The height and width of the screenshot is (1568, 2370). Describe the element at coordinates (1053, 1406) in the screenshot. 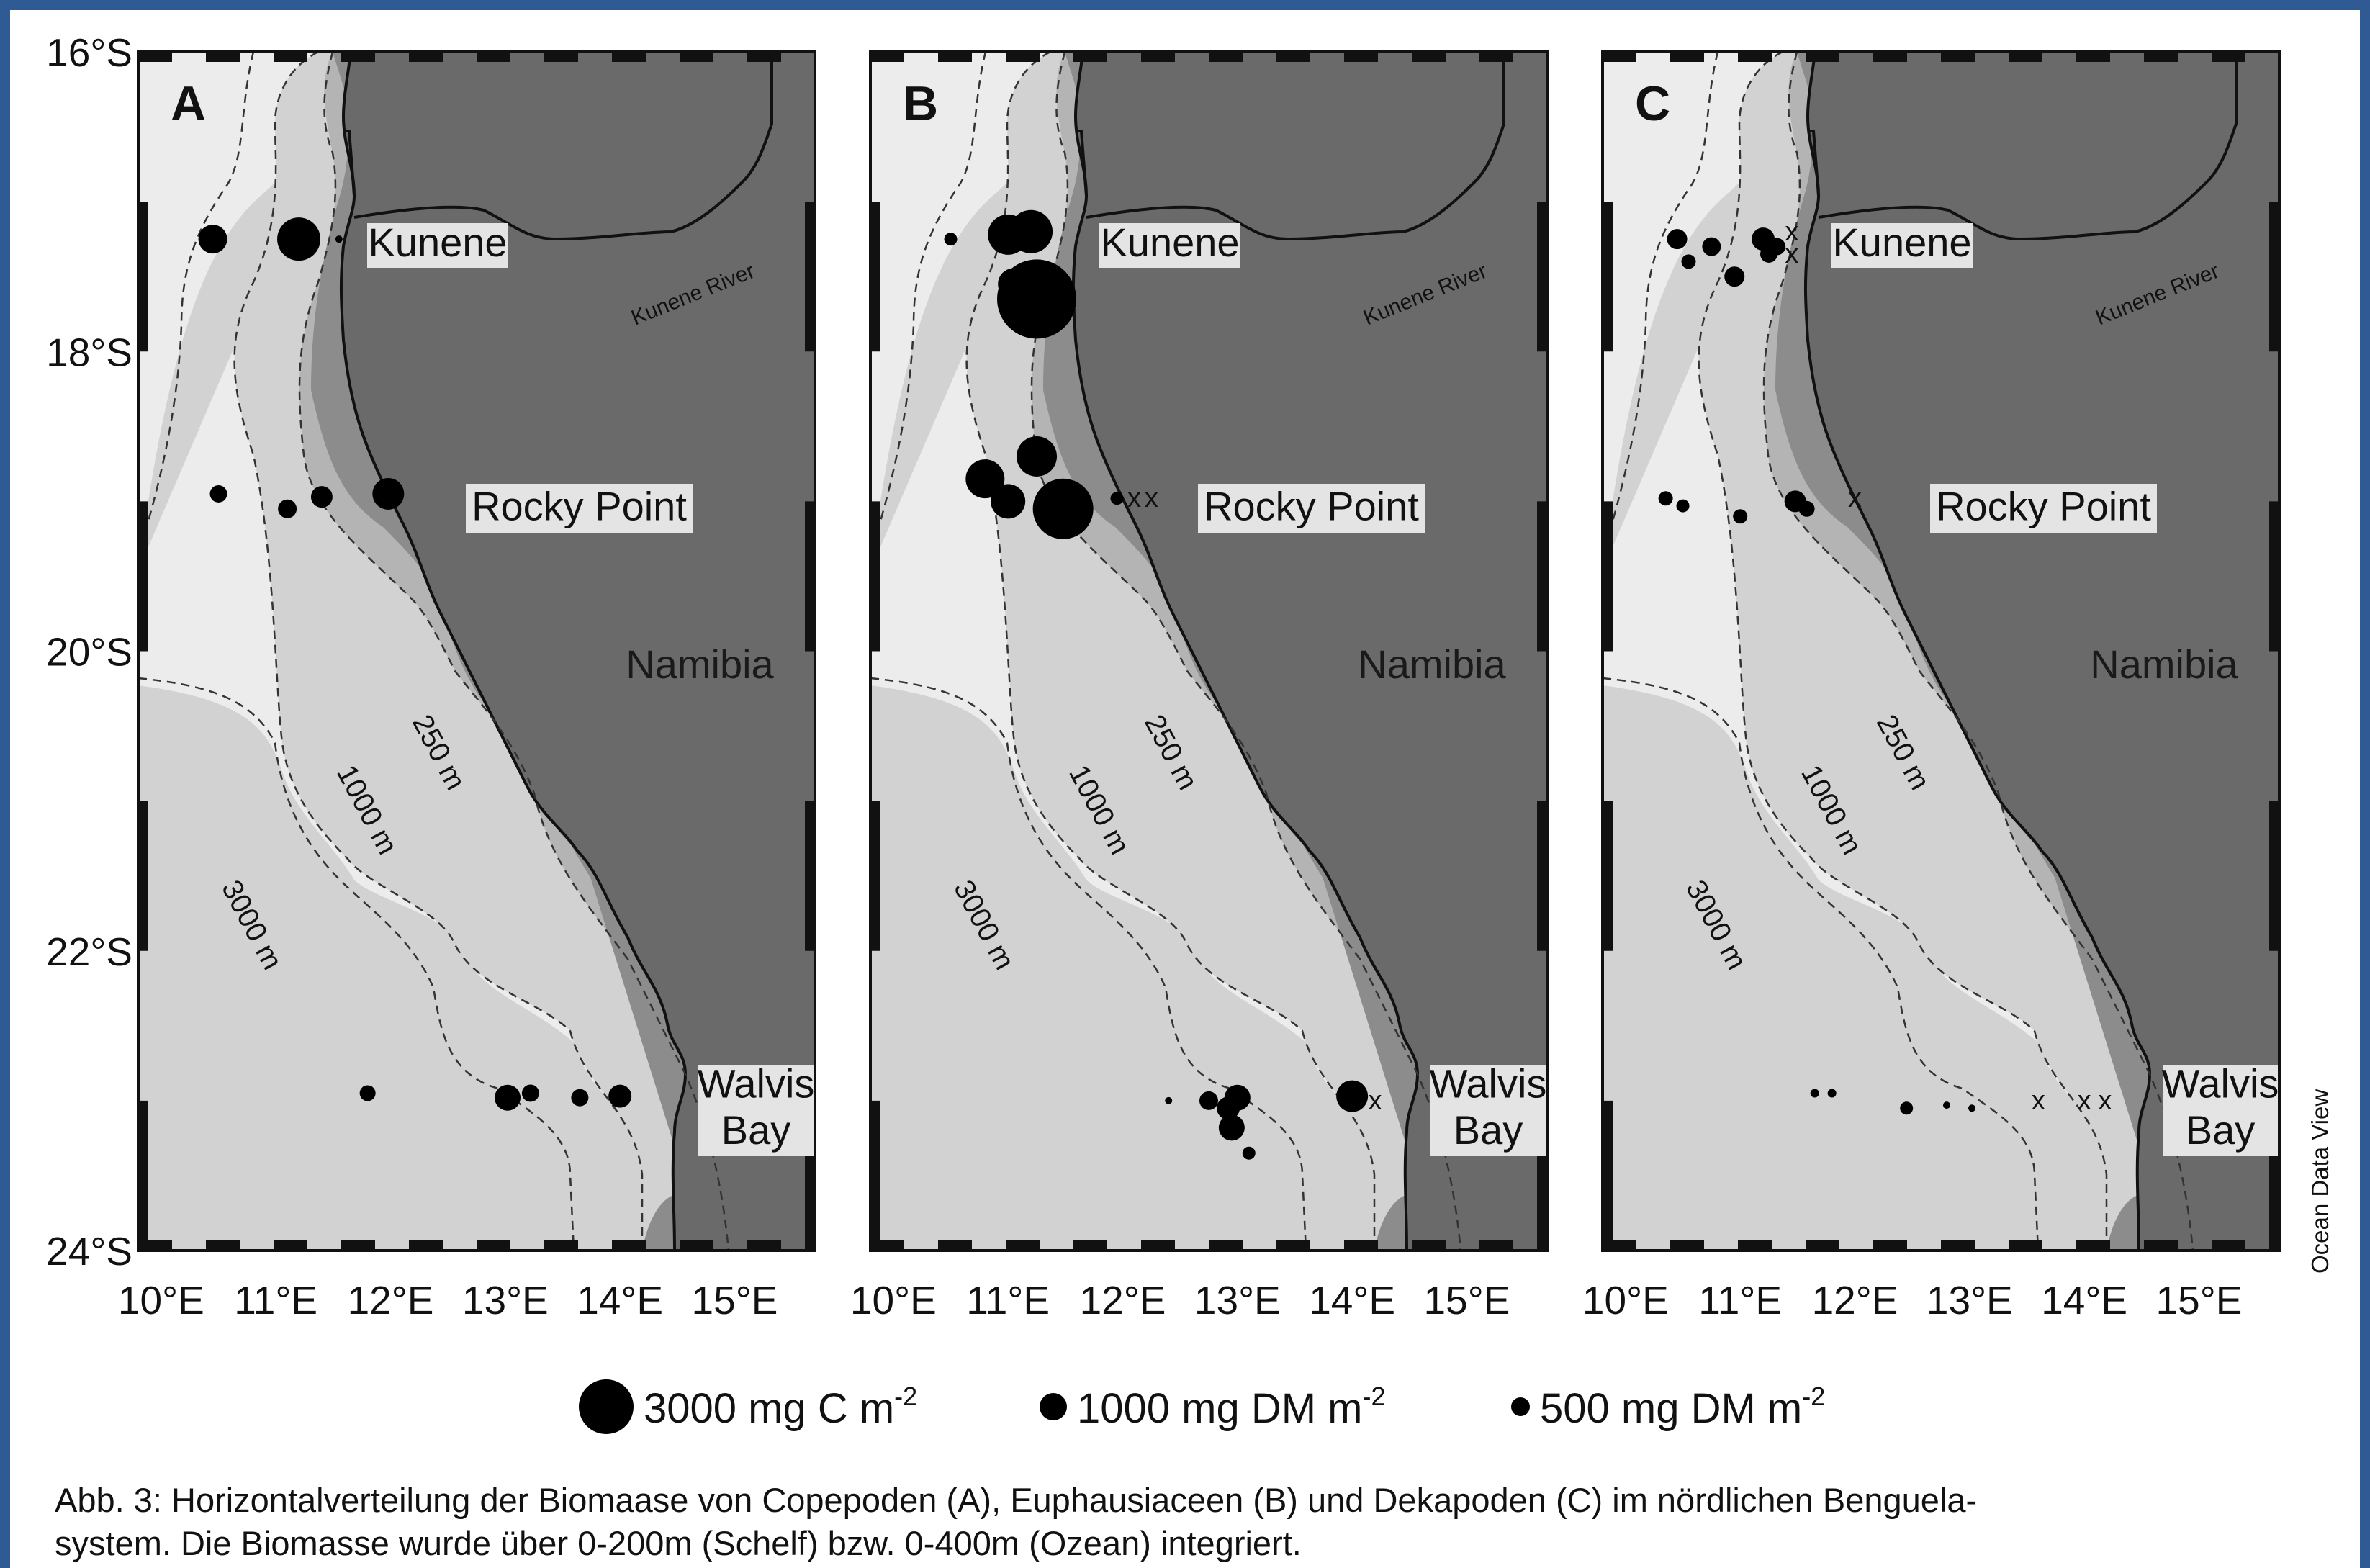

I see `legend-marker-medium` at that location.